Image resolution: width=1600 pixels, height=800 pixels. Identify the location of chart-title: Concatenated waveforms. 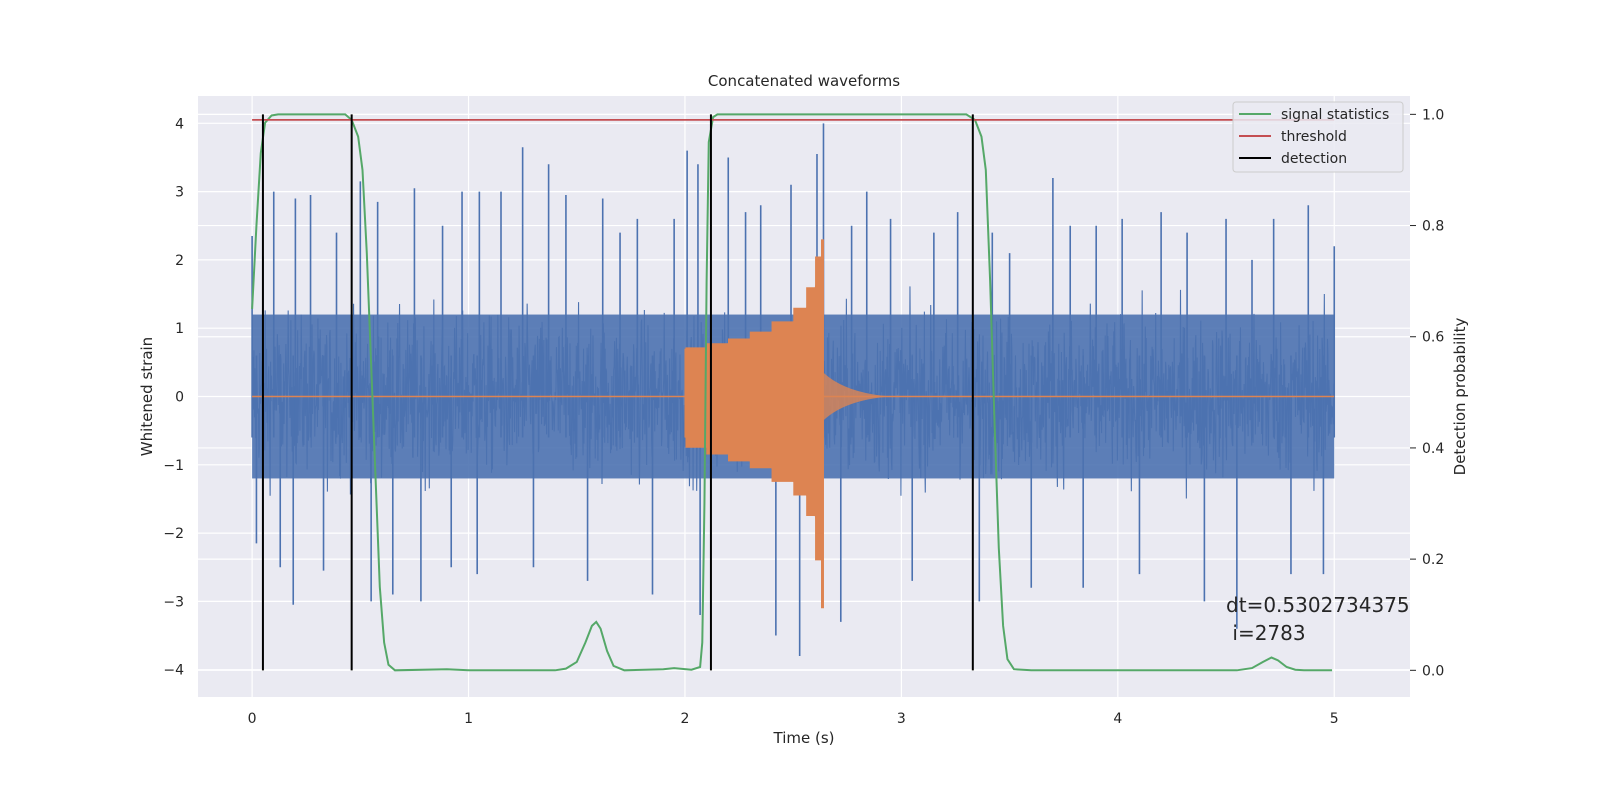
(804, 81).